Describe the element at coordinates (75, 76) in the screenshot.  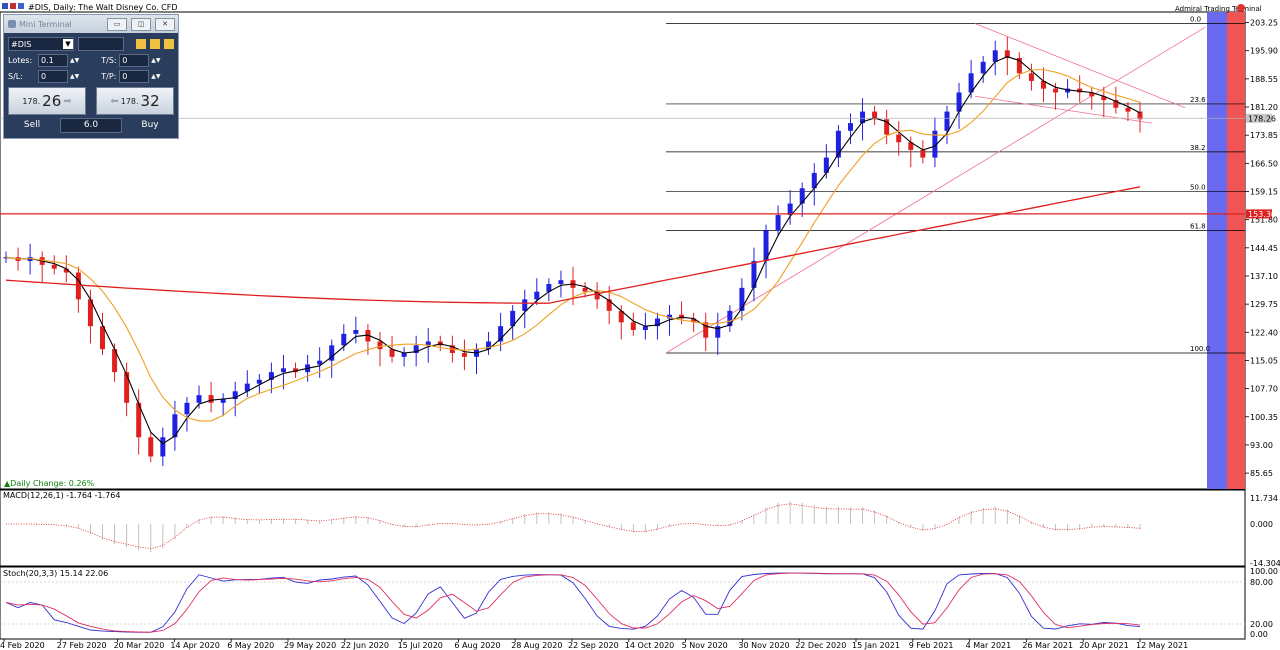
I see `sl-stepper: ▲▼` at that location.